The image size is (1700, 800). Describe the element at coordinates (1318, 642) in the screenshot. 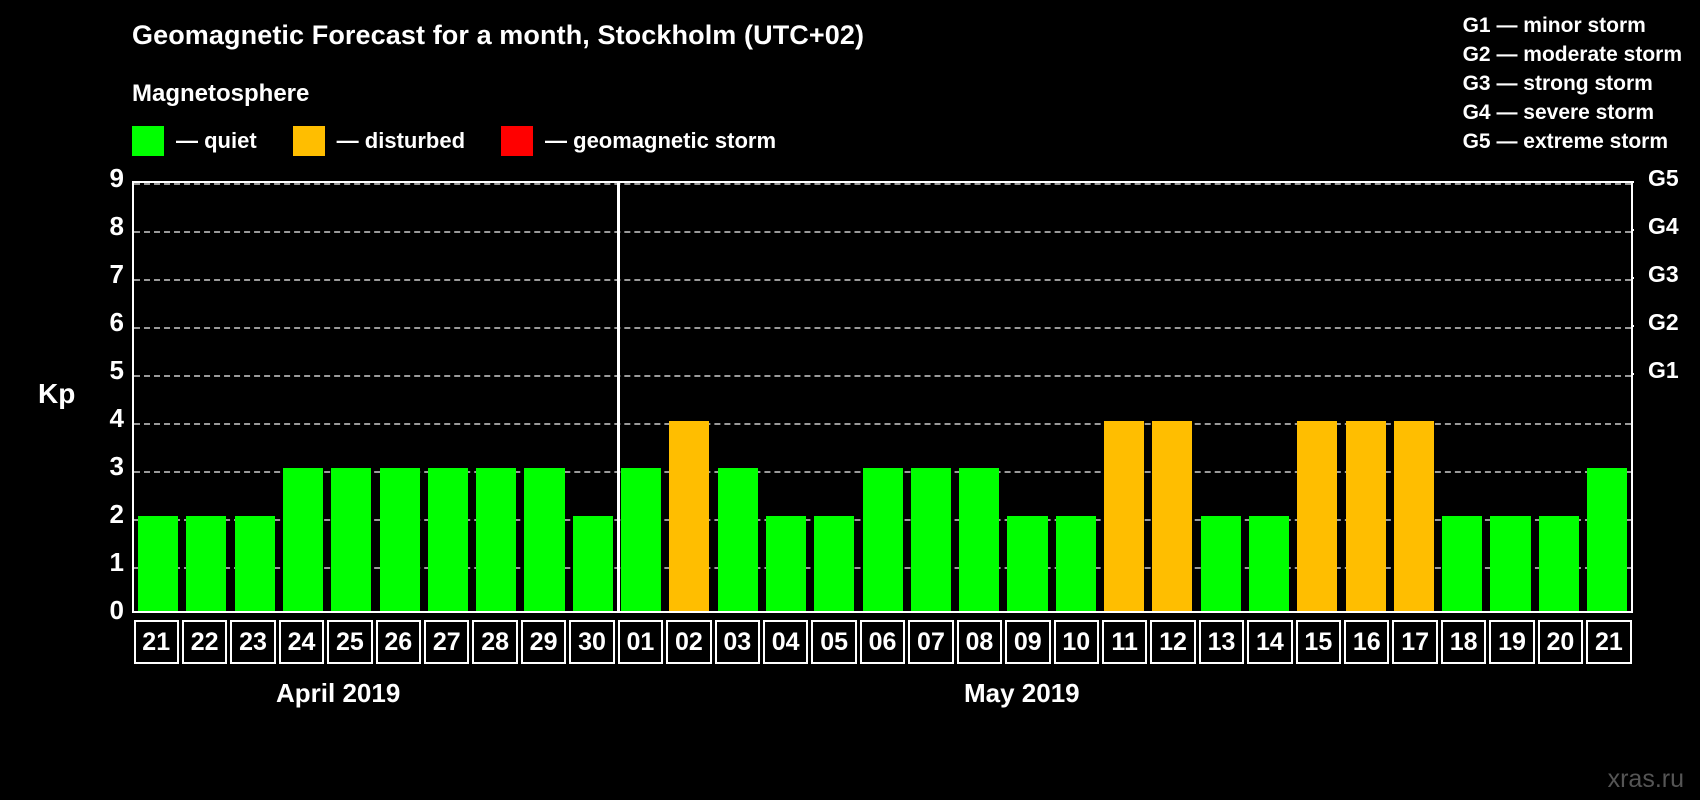

I see `day-label-box: 15` at that location.